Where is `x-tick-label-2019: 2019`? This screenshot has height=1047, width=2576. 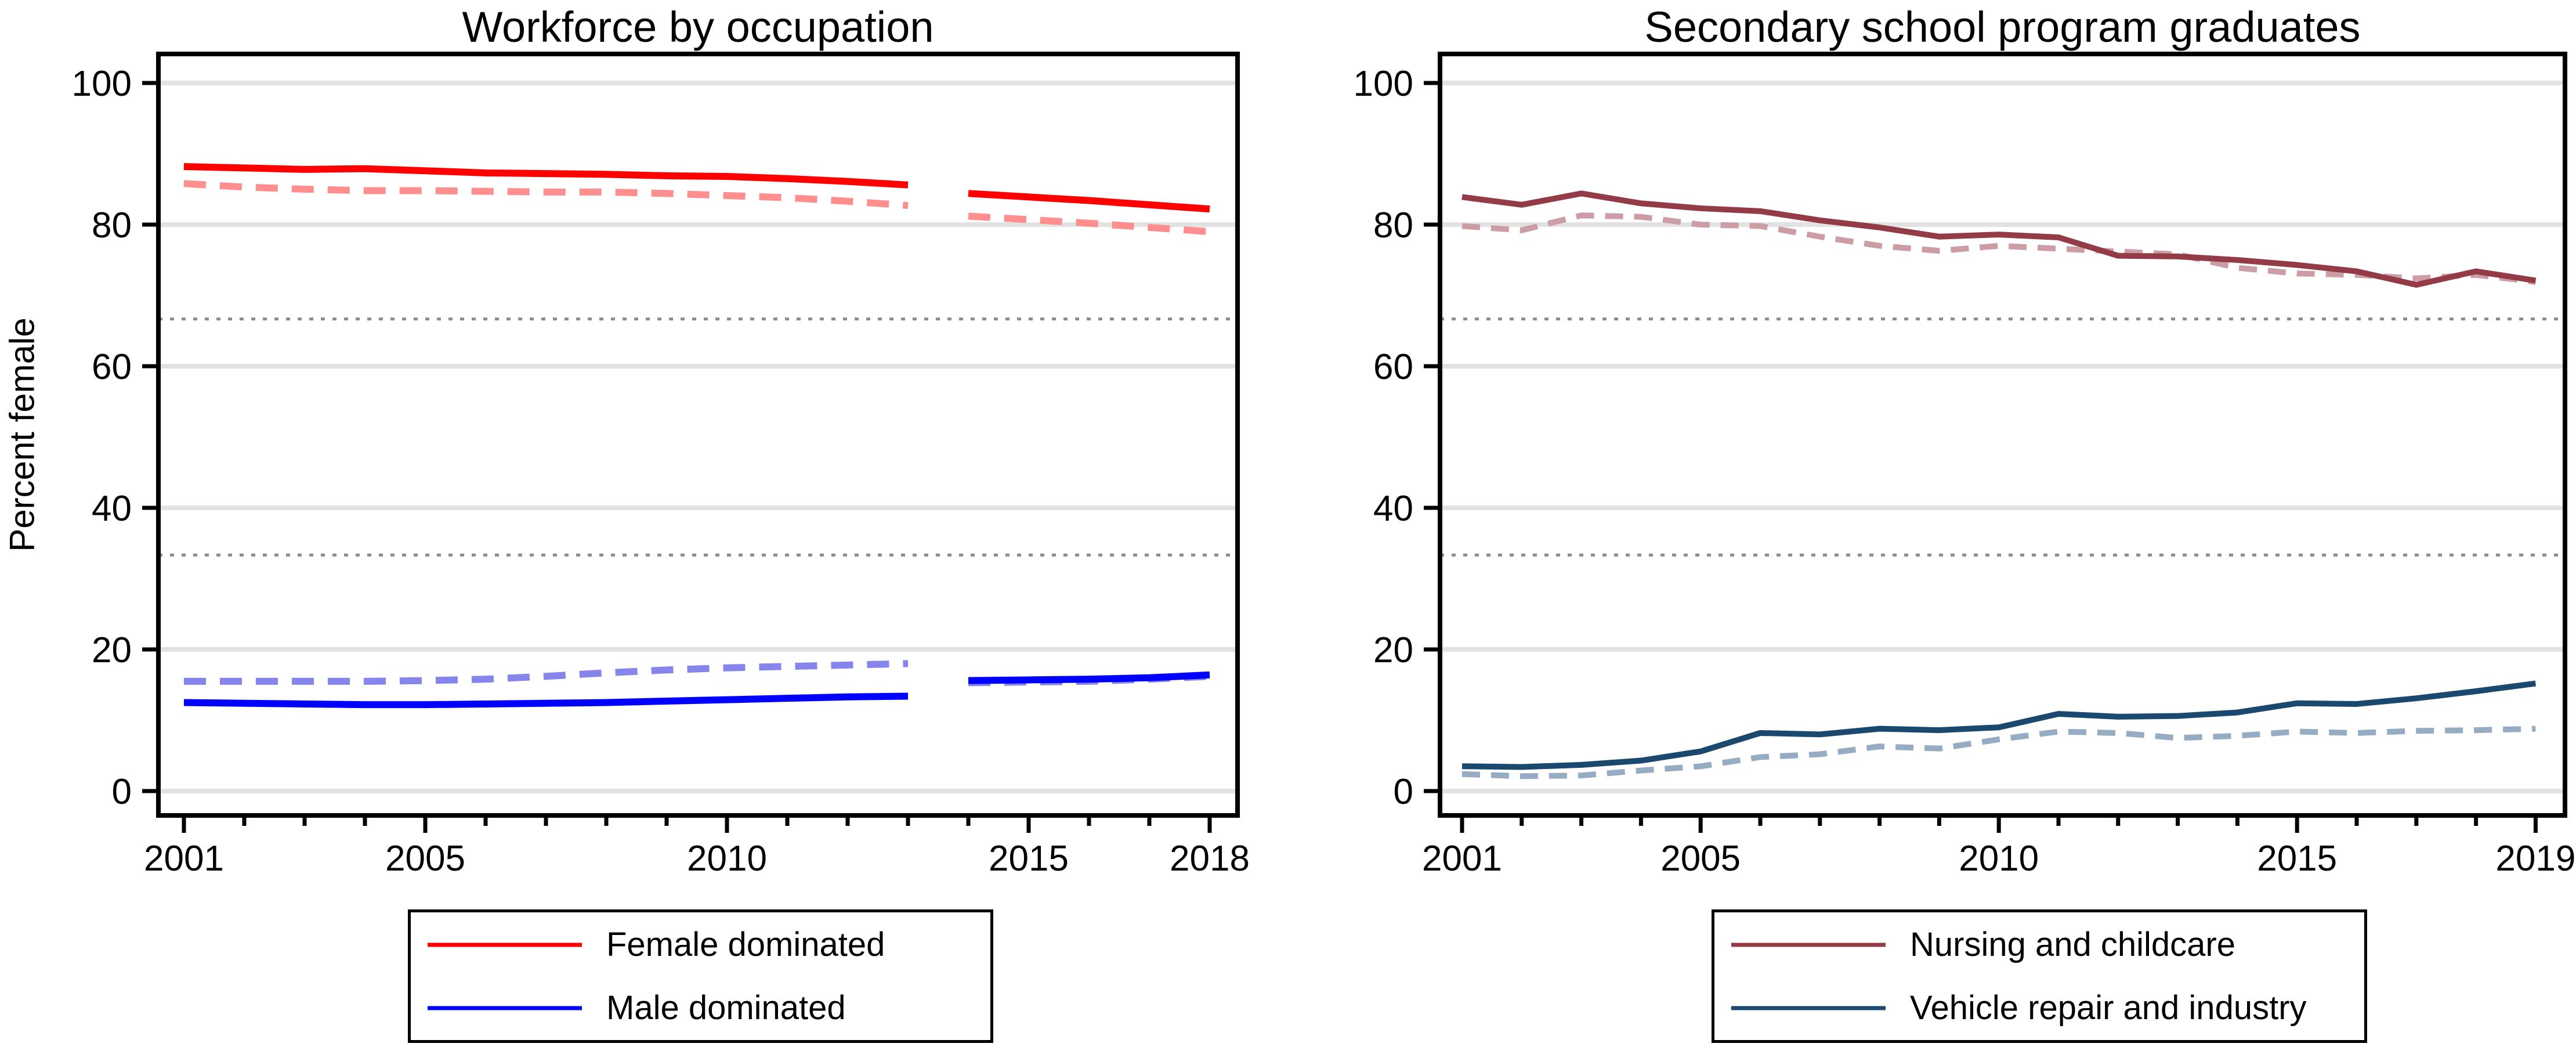 x-tick-label-2019: 2019 is located at coordinates (2535, 859).